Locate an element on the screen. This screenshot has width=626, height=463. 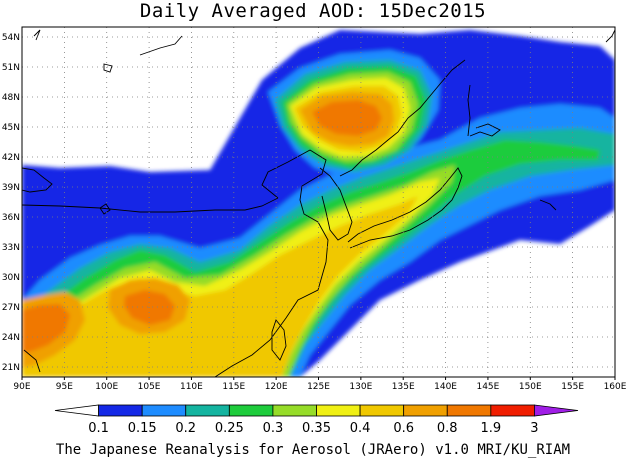
lat-tick-label: 27N is located at coordinates (11, 308).